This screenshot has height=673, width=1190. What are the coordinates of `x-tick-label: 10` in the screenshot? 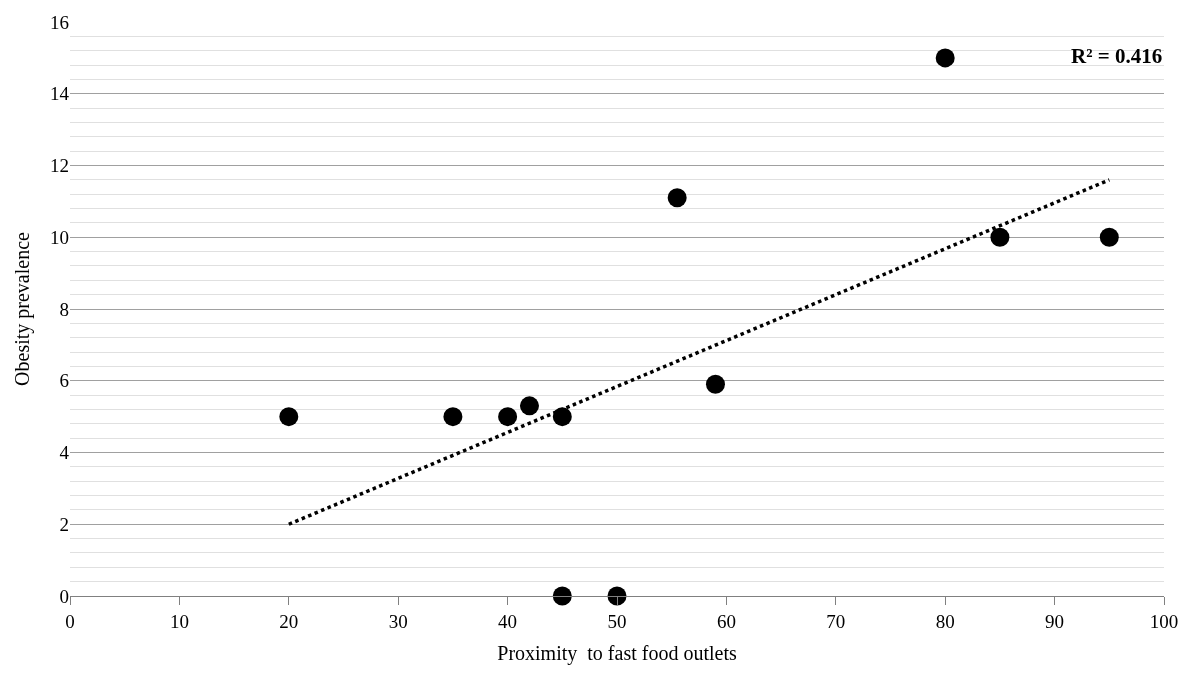 It's located at (179, 621).